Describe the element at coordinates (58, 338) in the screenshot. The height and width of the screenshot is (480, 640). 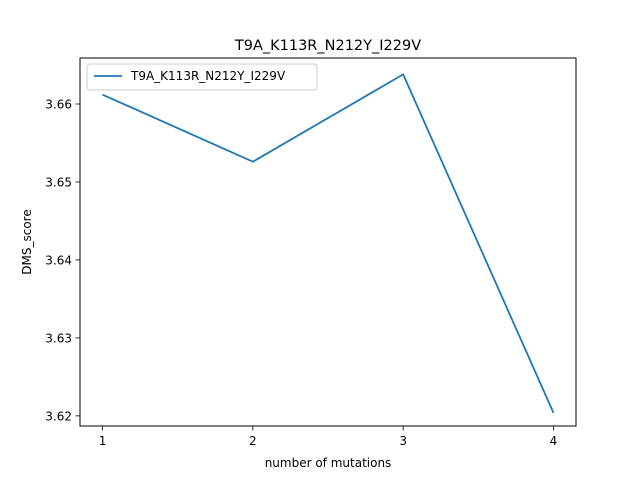
I see `y-tick-label: 3.63` at that location.